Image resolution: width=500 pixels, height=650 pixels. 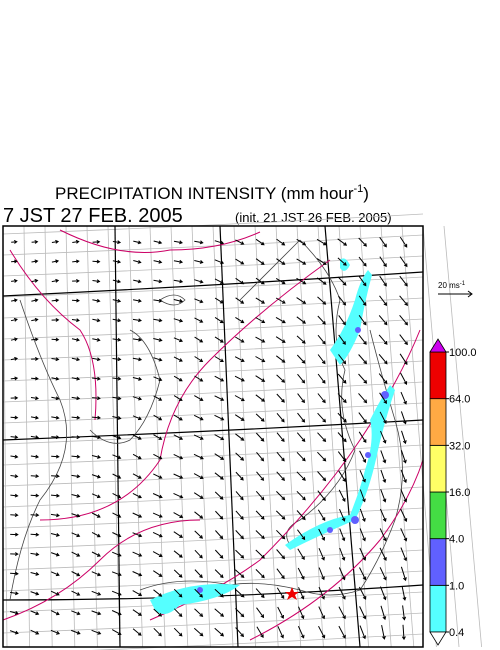 I want to click on precip-core, so click(x=358, y=330).